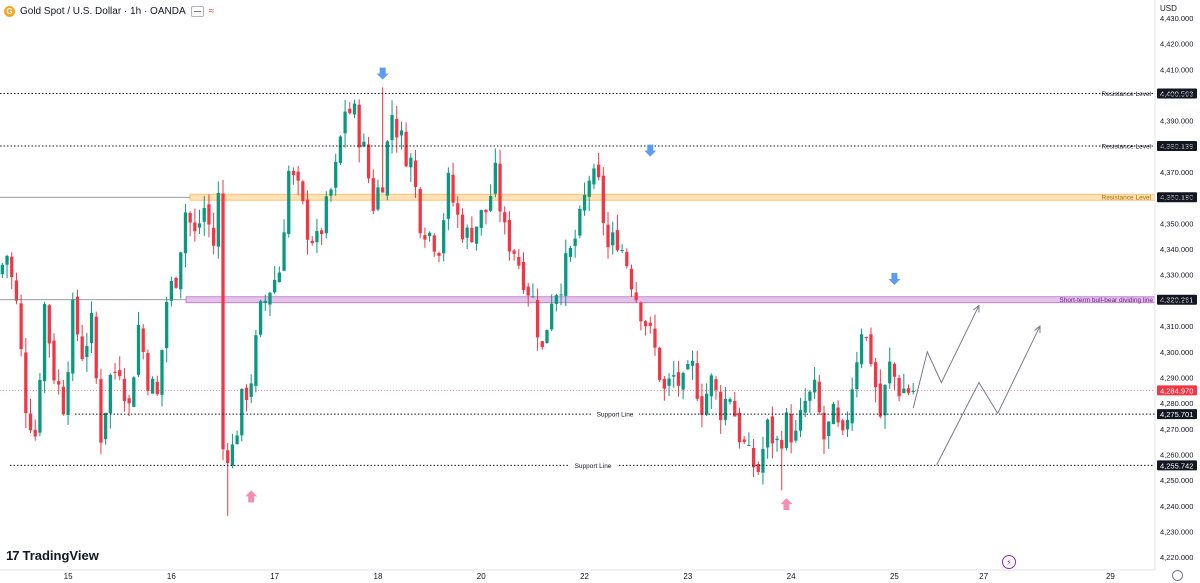 This screenshot has width=1200, height=583. Describe the element at coordinates (1176, 69) in the screenshot. I see `y-tick-label: 4,410.000` at that location.